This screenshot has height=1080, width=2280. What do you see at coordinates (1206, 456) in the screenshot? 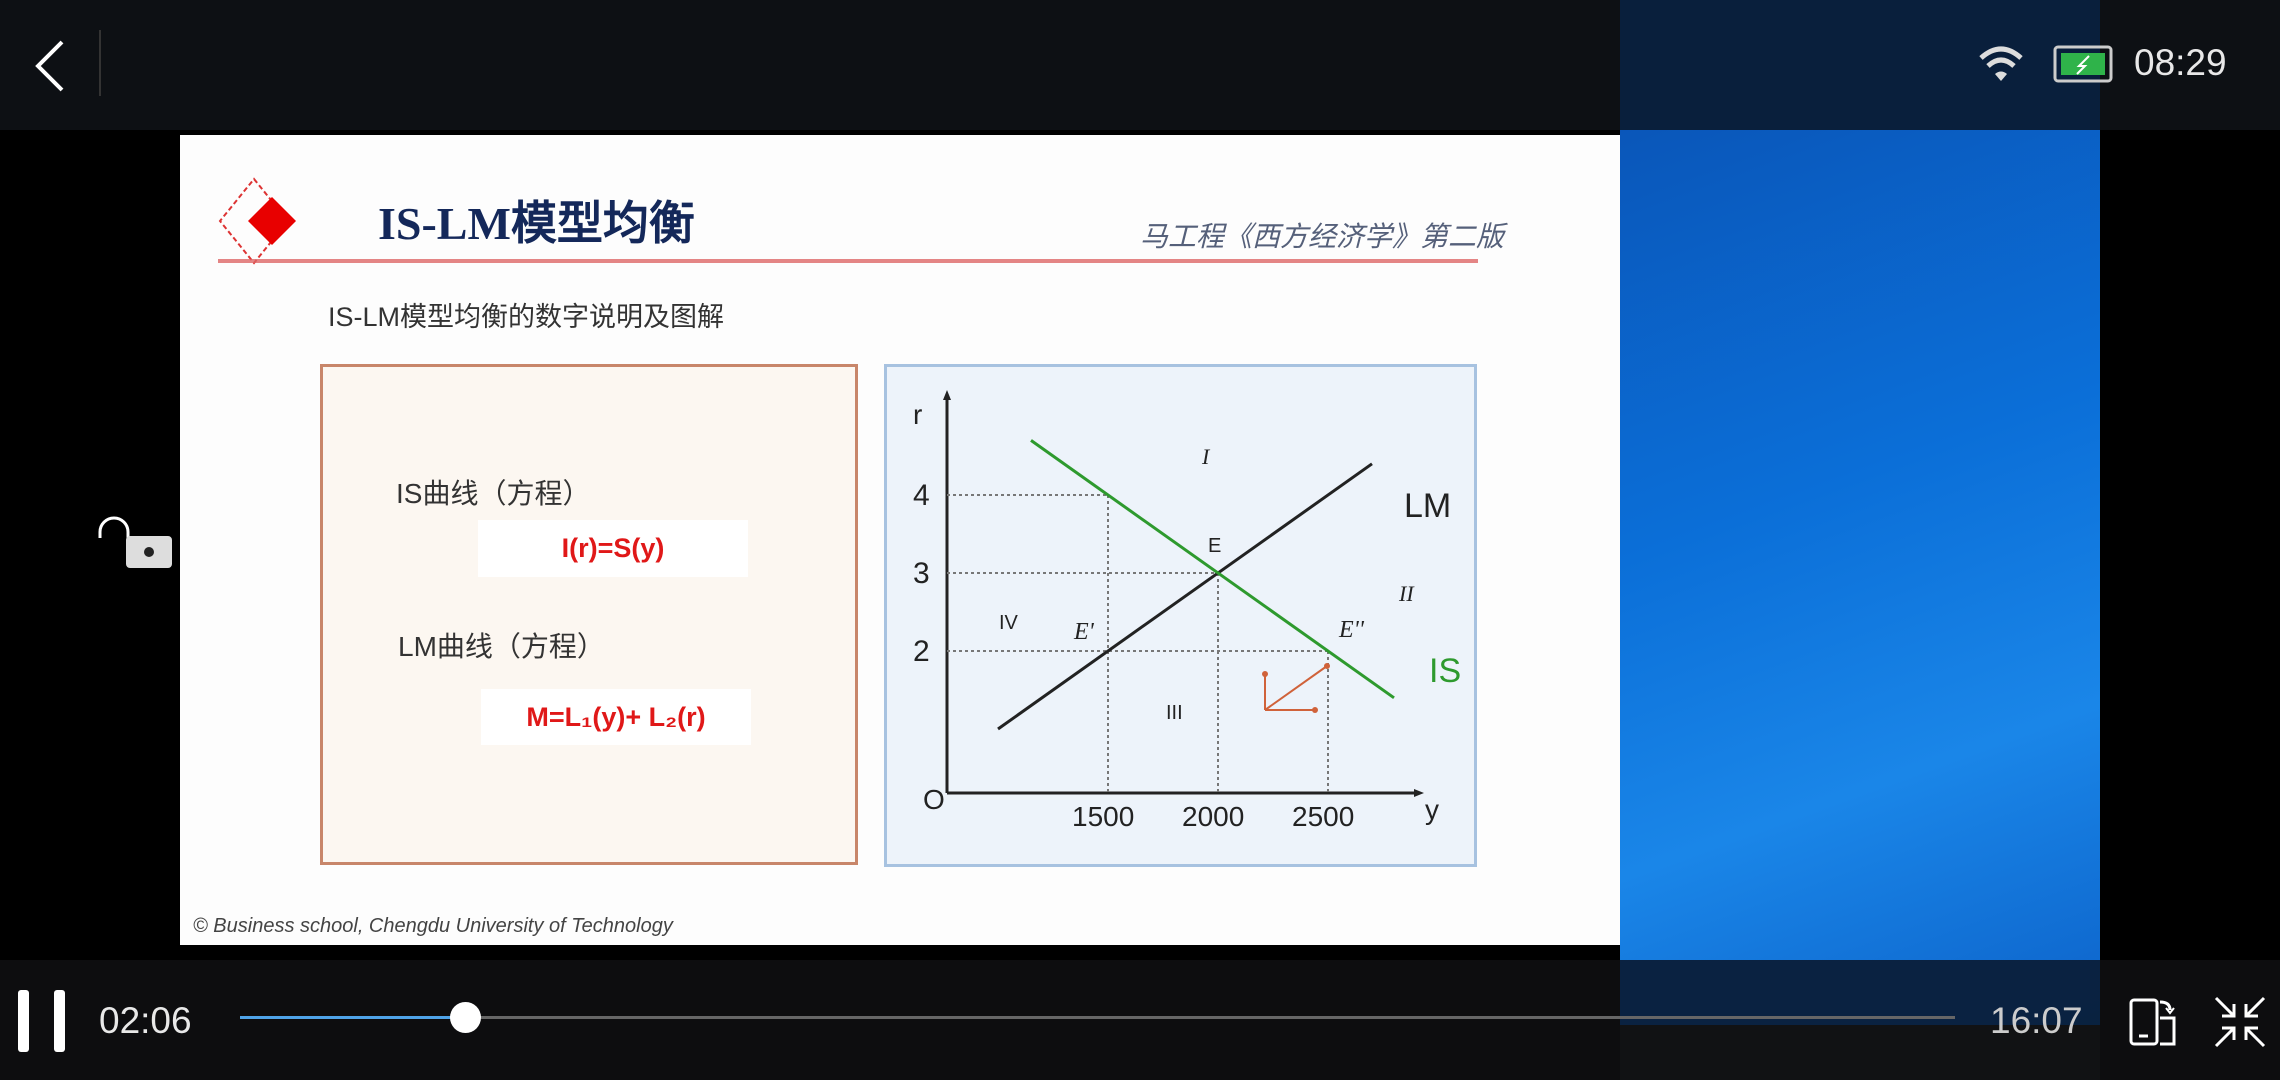
I see `region-i-label: I` at bounding box center [1206, 456].